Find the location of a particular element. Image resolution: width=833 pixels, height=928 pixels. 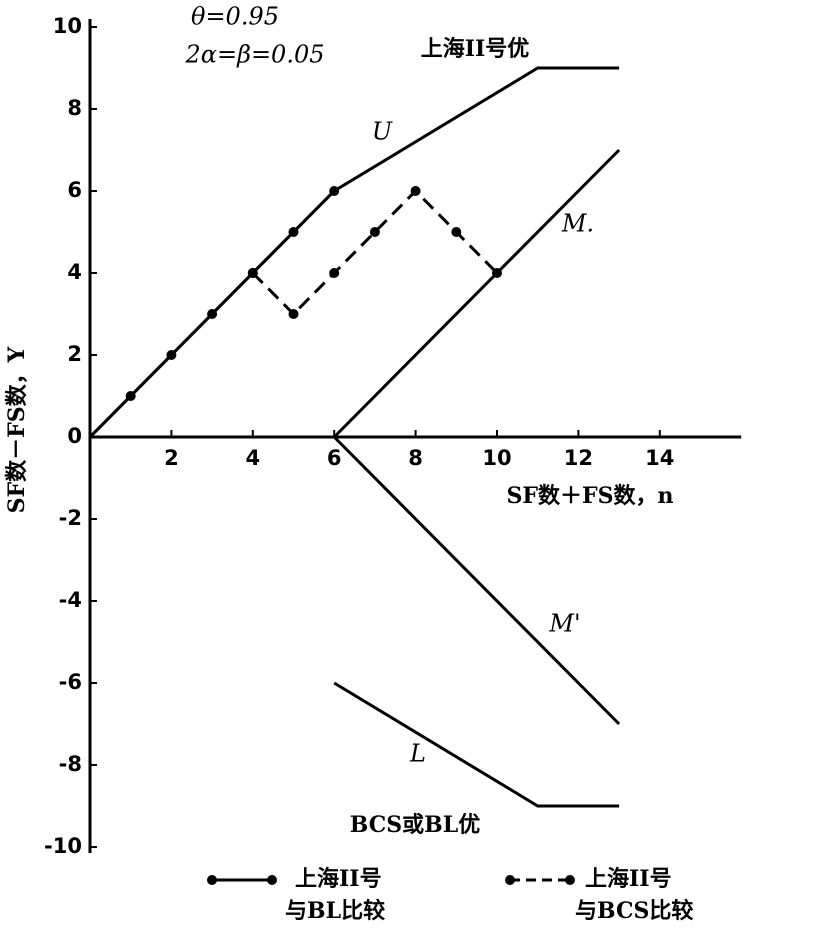

annotation: θ=0.95 is located at coordinates (235, 17).